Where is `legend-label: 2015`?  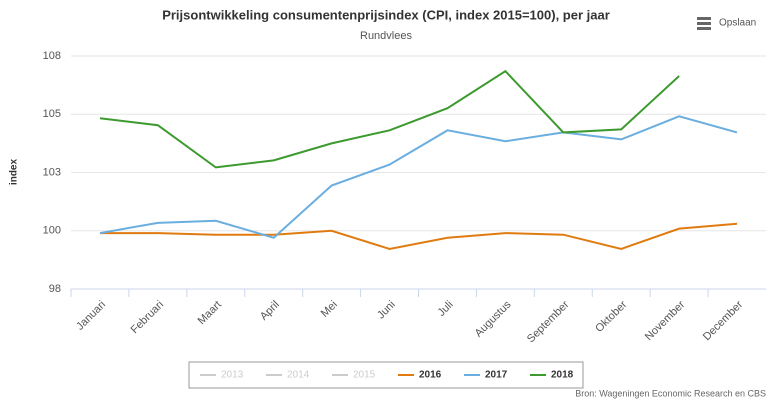
legend-label: 2015 is located at coordinates (364, 375).